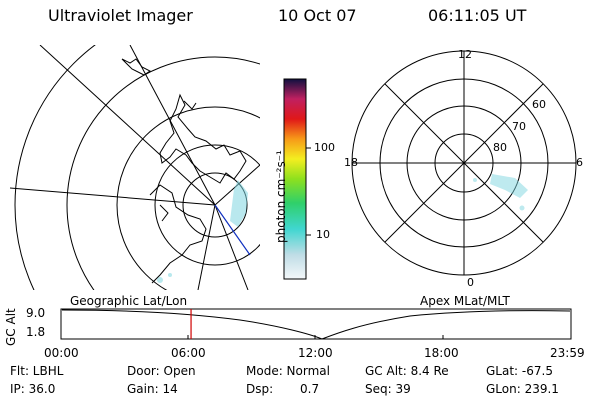 The height and width of the screenshot is (400, 600). Describe the element at coordinates (567, 353) in the screenshot. I see `timeline-x-tick-4: 23:59` at that location.